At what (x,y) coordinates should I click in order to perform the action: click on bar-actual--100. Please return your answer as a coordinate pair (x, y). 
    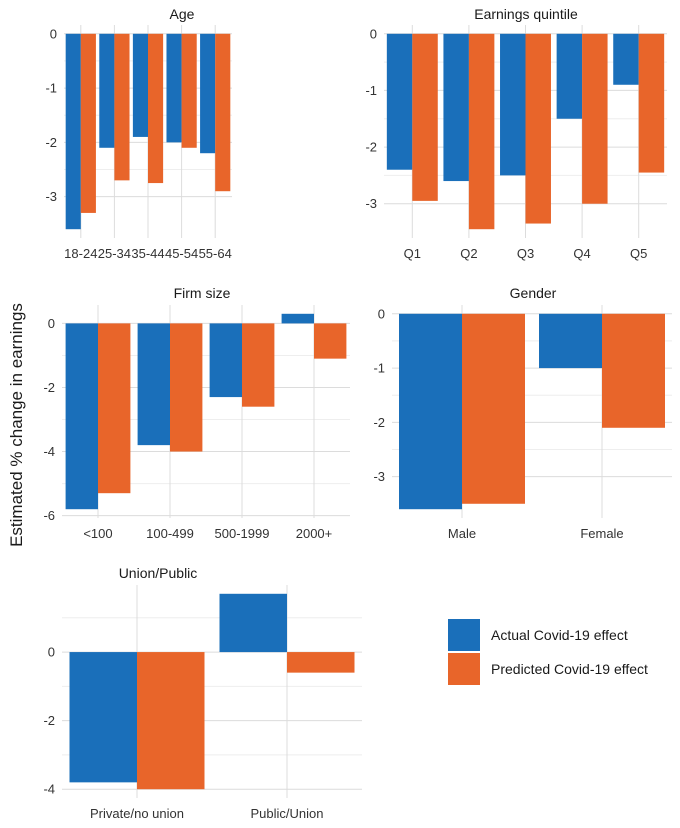
    Looking at the image, I should click on (81, 416).